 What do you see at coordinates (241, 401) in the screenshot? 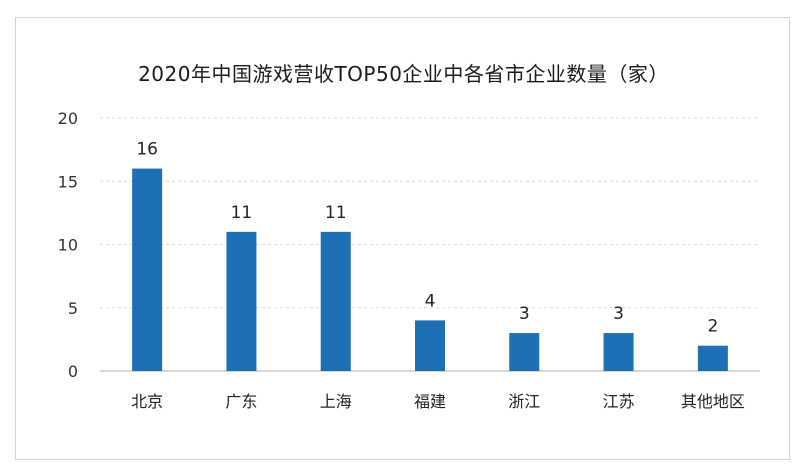
I see `x-category-label: 广东` at bounding box center [241, 401].